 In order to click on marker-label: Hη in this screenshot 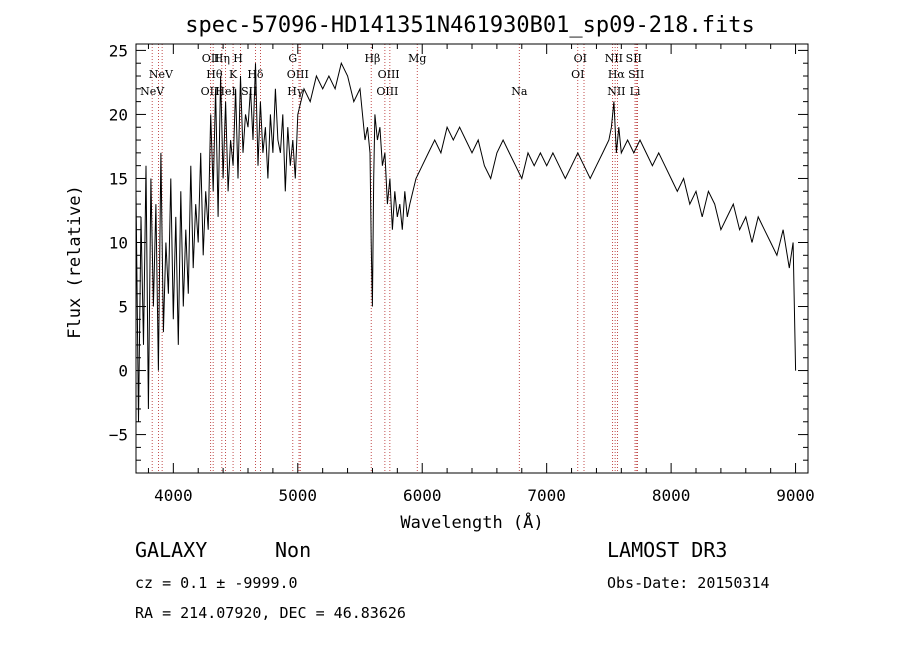, I will do `click(222, 58)`.